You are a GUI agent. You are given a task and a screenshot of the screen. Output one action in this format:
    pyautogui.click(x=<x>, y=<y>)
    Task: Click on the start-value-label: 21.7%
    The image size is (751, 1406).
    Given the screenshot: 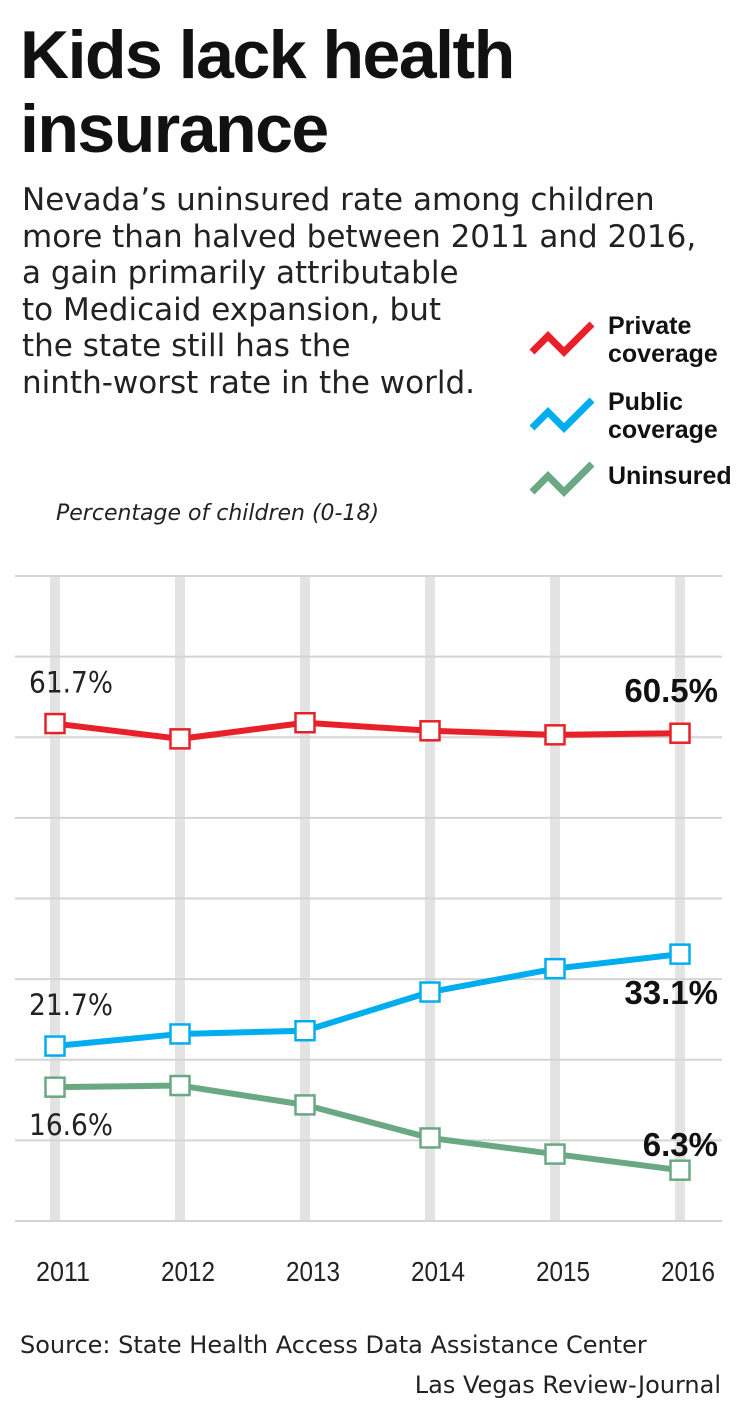 What is the action you would take?
    pyautogui.click(x=71, y=1005)
    